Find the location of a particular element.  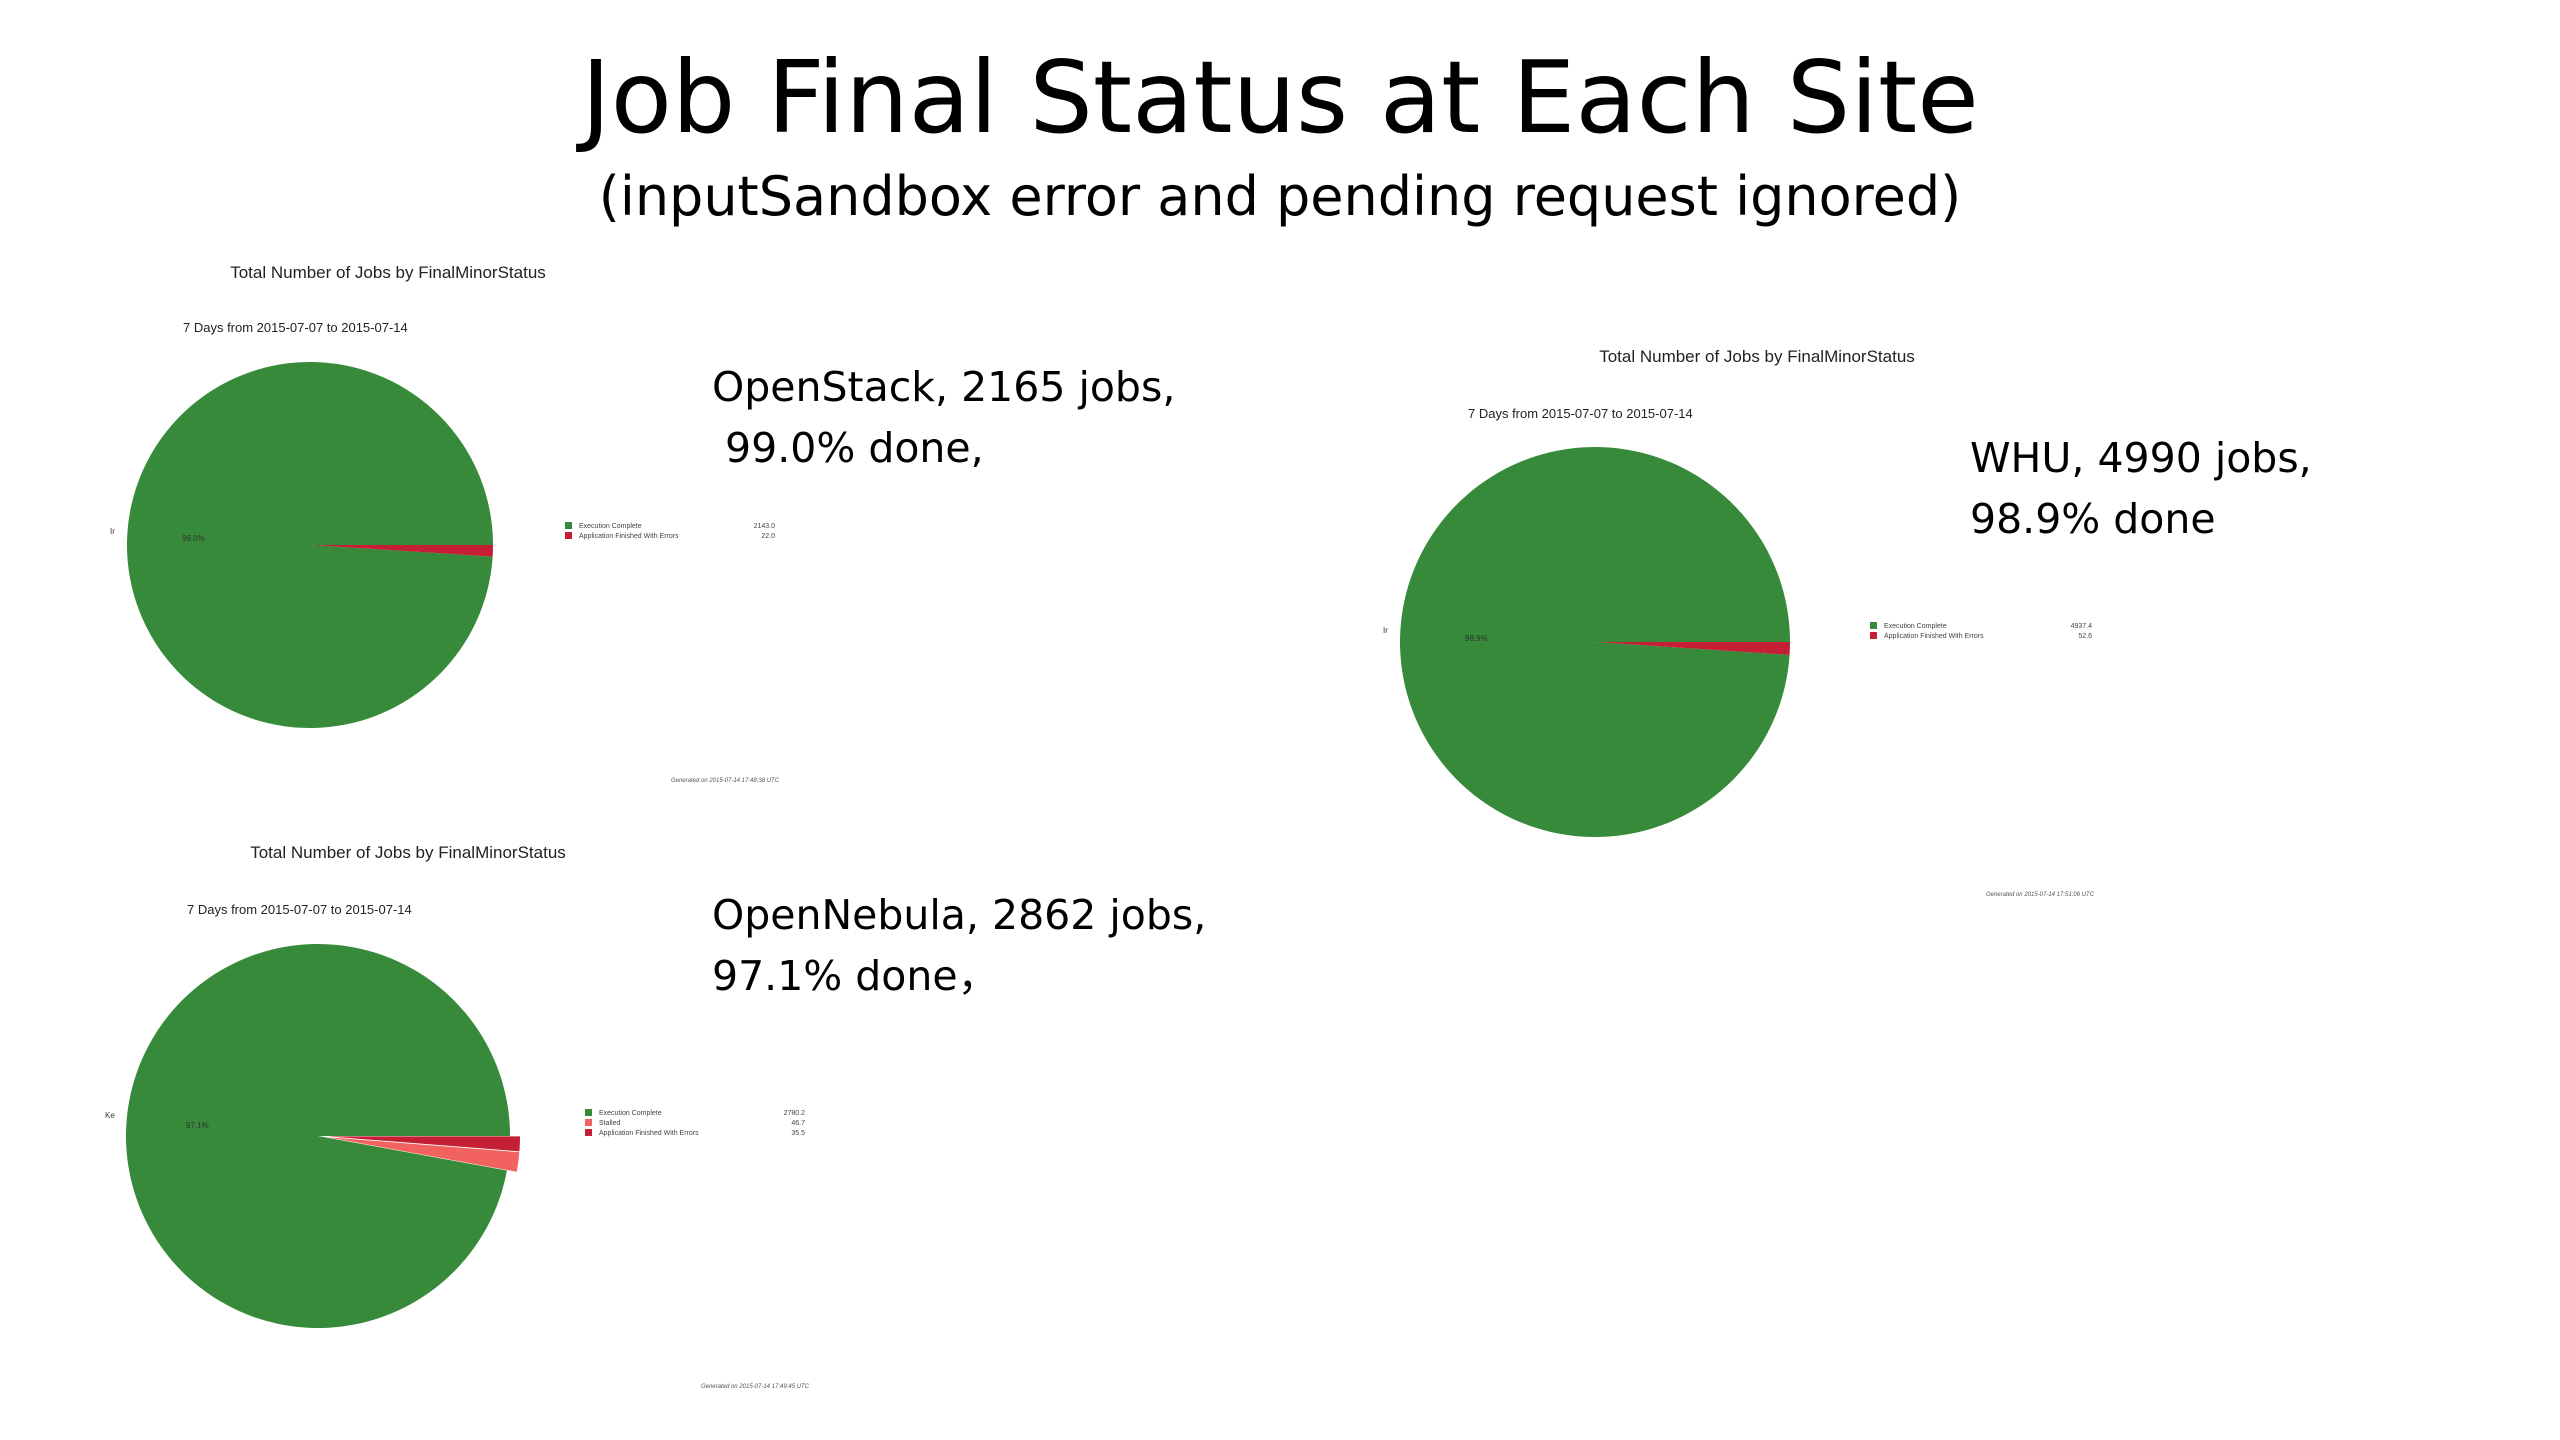

legend-swatch-stalled is located at coordinates (588, 1122).